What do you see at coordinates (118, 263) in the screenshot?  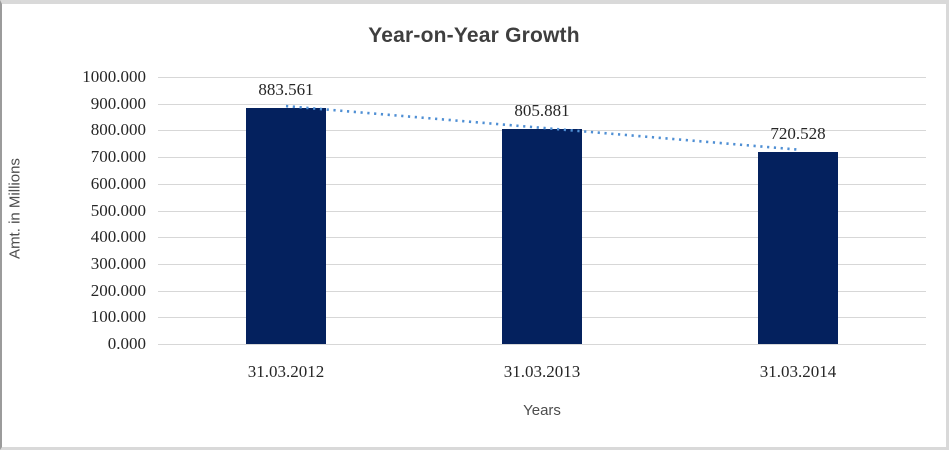 I see `y-tick-label: 300.000` at bounding box center [118, 263].